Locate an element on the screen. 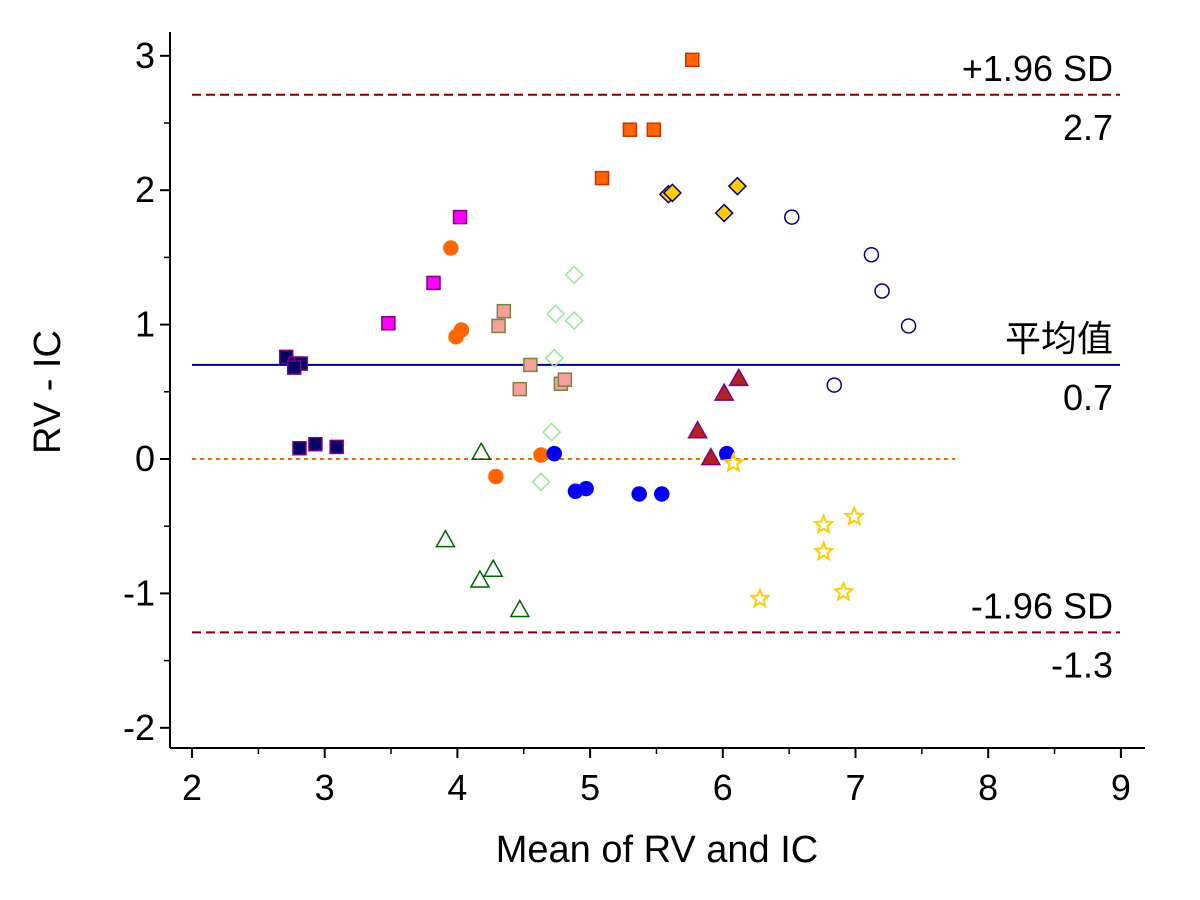 Image resolution: width=1200 pixels, height=900 pixels. ref-value-upper: 2.7 is located at coordinates (1088, 127).